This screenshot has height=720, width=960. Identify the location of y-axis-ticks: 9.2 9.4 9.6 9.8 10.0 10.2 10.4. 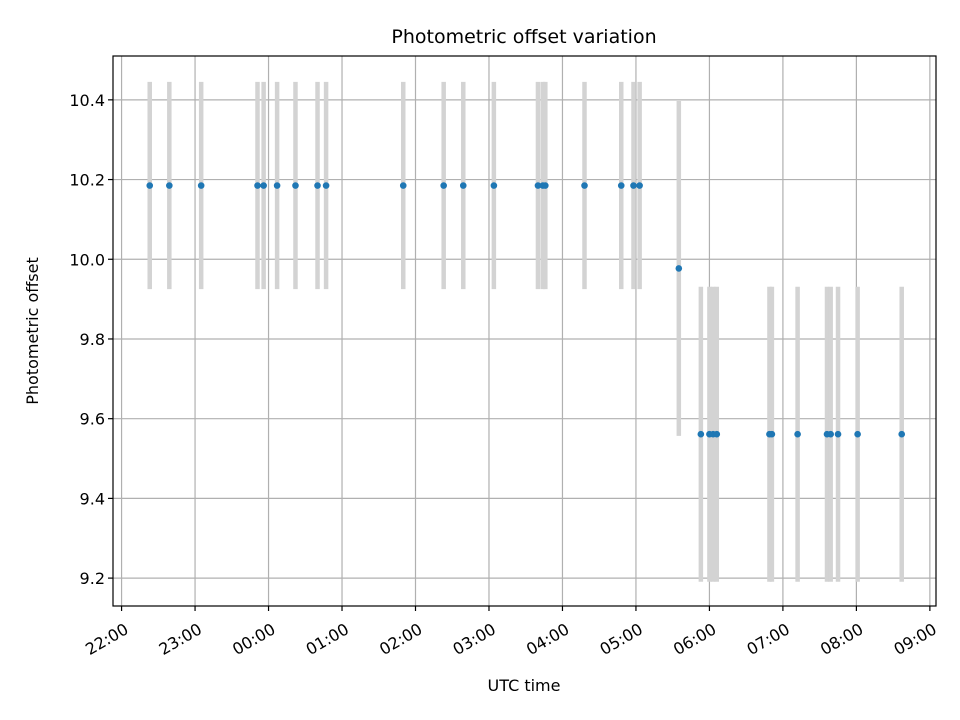
(91, 339).